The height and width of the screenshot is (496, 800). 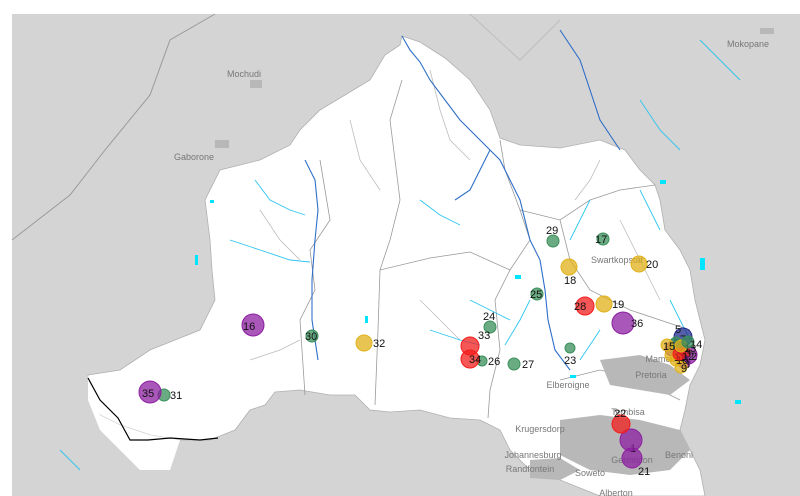 What do you see at coordinates (580, 307) in the screenshot?
I see `site-label-28: 28` at bounding box center [580, 307].